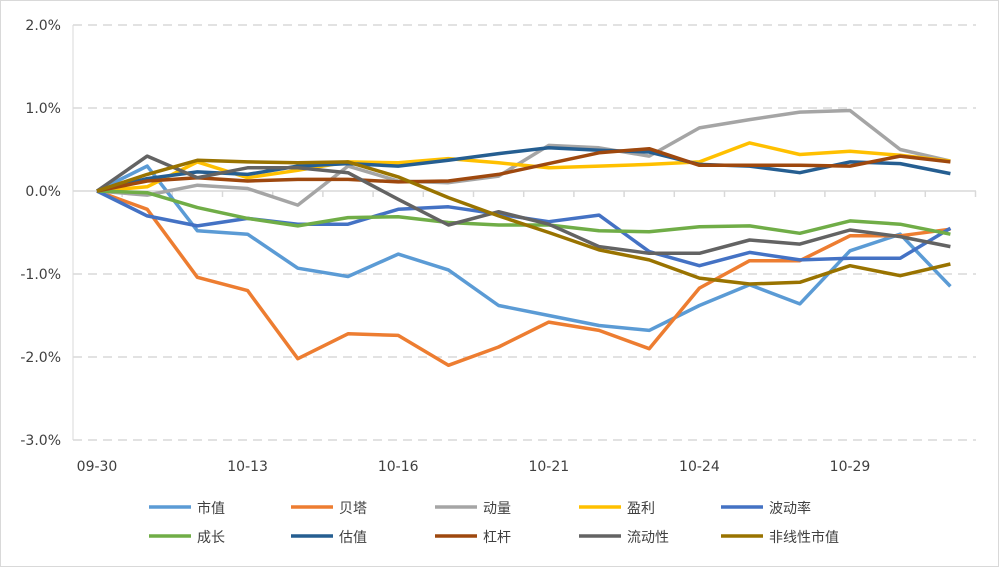 The height and width of the screenshot is (567, 999). What do you see at coordinates (40, 358) in the screenshot?
I see `y-tick-label: -2.0%` at bounding box center [40, 358].